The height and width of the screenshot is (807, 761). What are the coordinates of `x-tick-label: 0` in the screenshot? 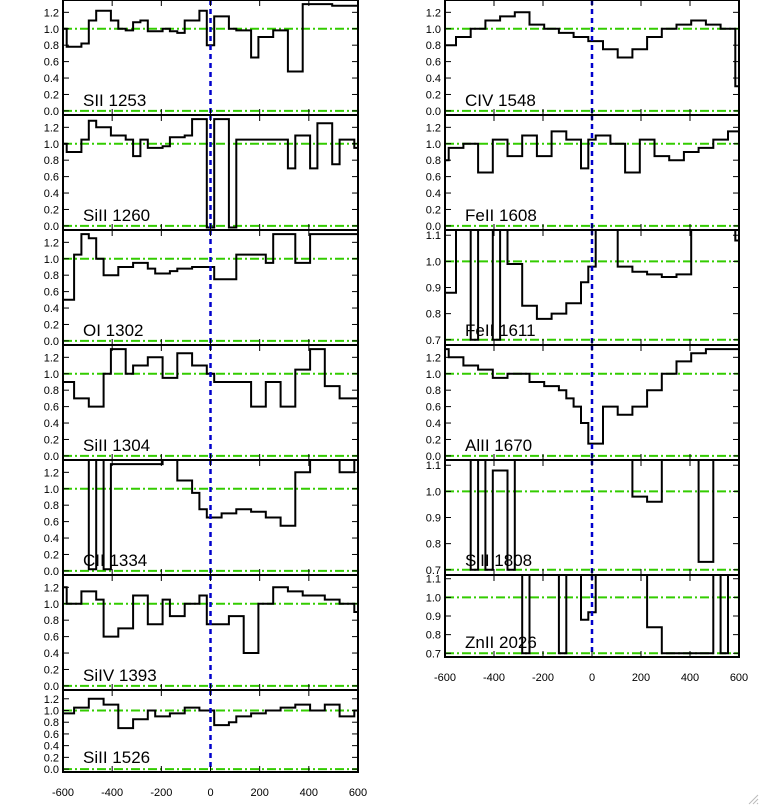 It's located at (592, 678).